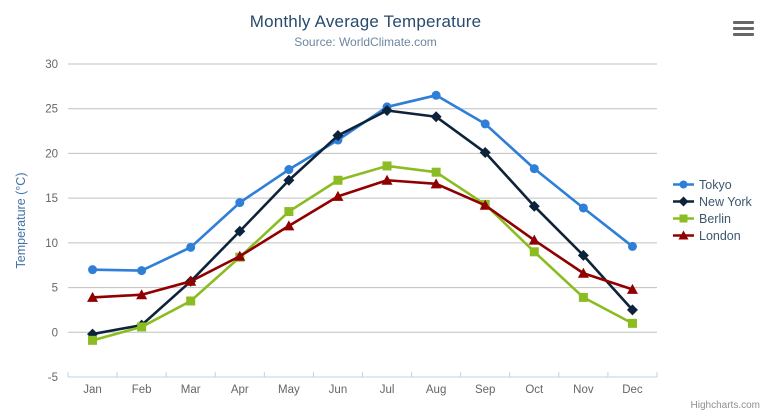  Describe the element at coordinates (53, 378) in the screenshot. I see `y-tick-label: -5` at that location.